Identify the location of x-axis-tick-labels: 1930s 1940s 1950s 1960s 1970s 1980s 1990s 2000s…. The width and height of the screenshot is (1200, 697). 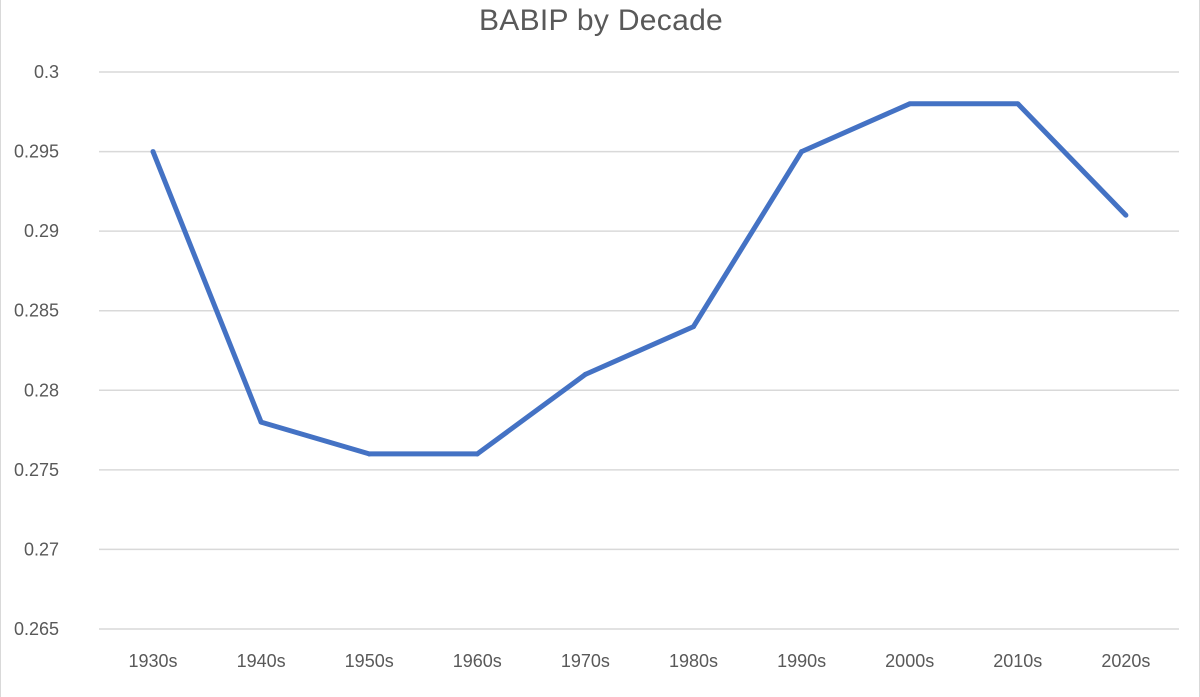
(639, 661).